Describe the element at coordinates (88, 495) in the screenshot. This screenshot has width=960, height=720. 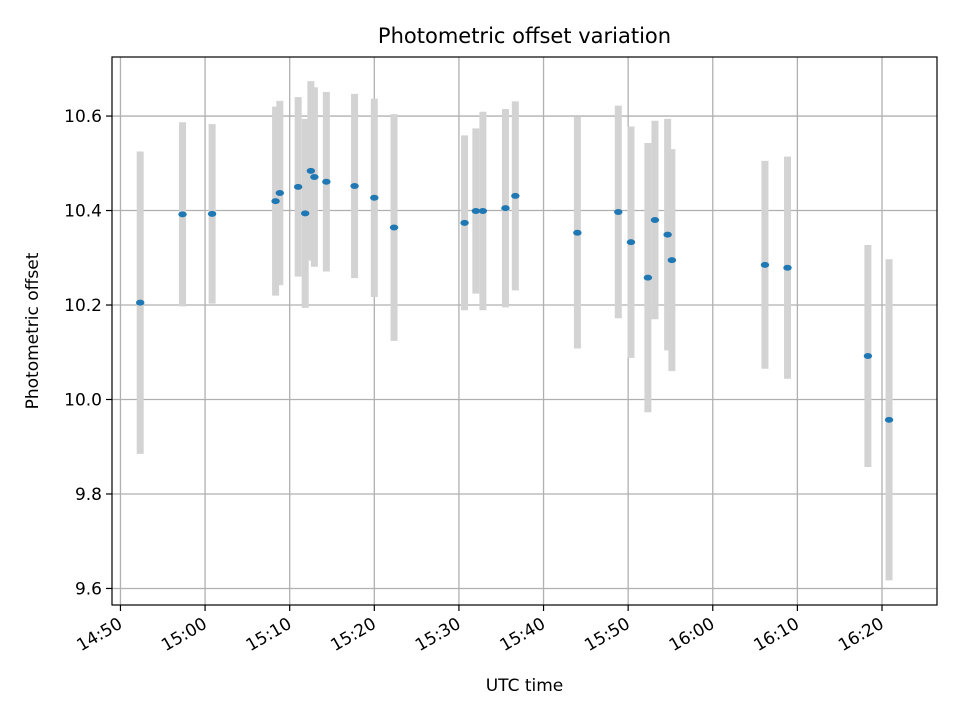
I see `y-tick-label: 9.8` at that location.